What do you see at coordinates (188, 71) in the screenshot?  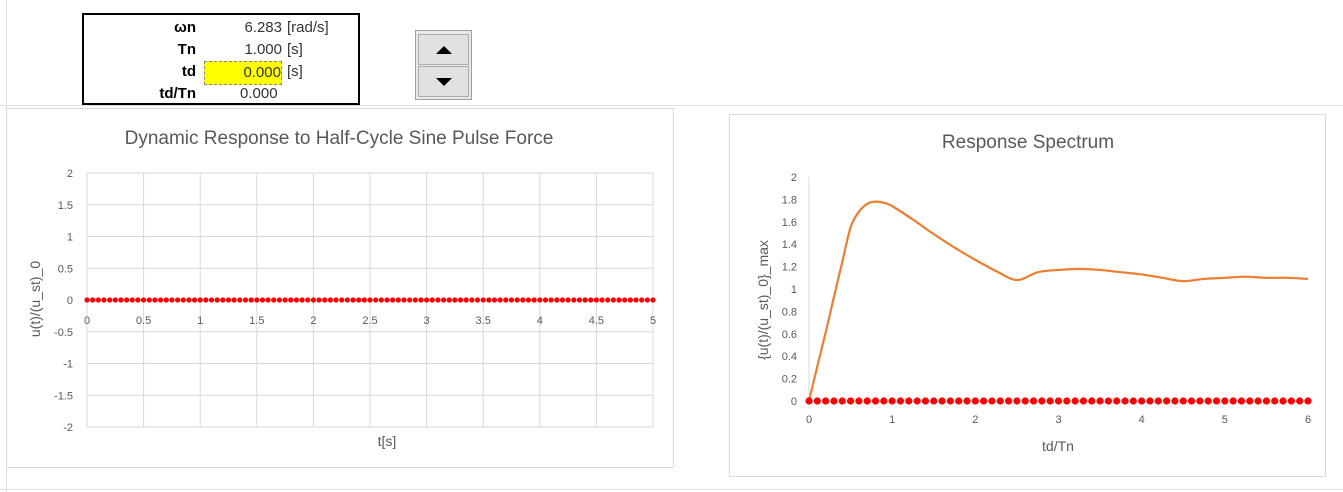 I see `param-label: td` at bounding box center [188, 71].